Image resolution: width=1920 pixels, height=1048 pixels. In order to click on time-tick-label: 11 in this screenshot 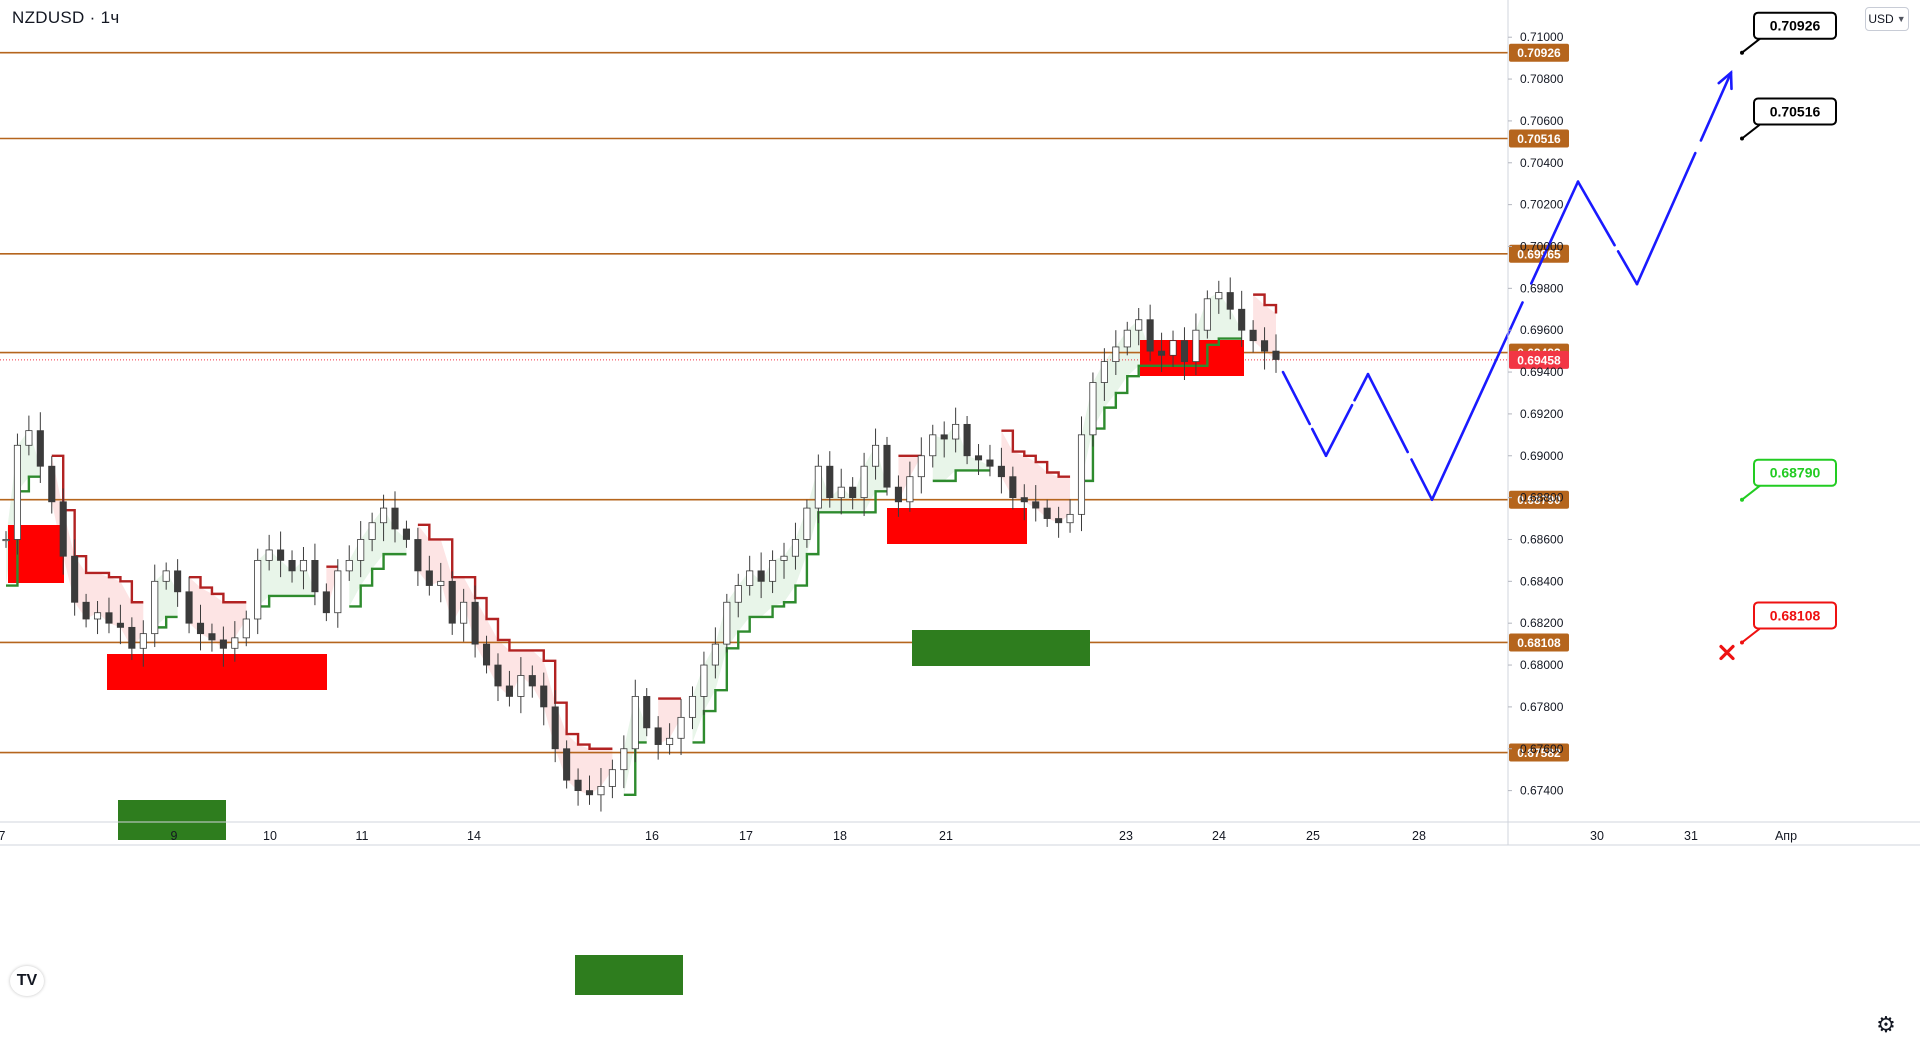, I will do `click(362, 836)`.